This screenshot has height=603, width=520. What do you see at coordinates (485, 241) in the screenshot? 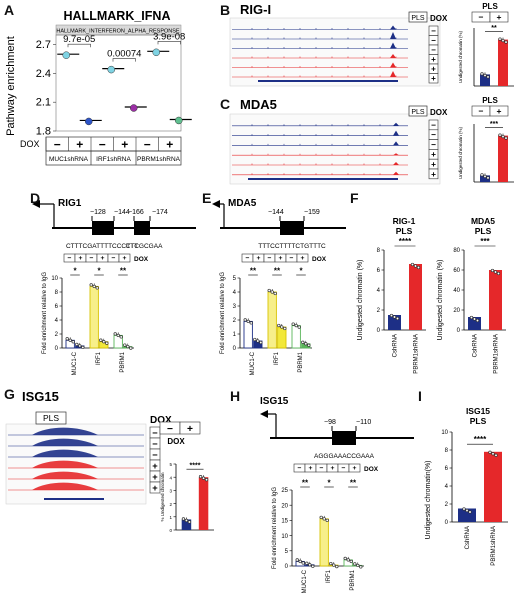
I see `significance-label: ***` at bounding box center [485, 241].